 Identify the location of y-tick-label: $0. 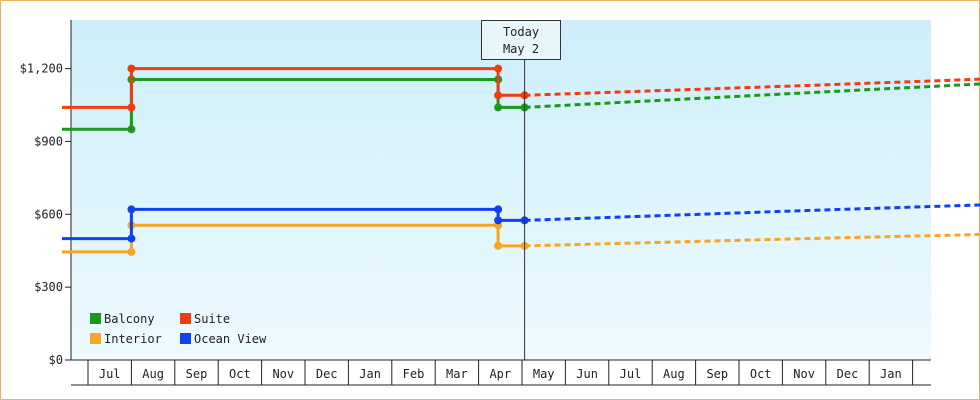
(56, 360).